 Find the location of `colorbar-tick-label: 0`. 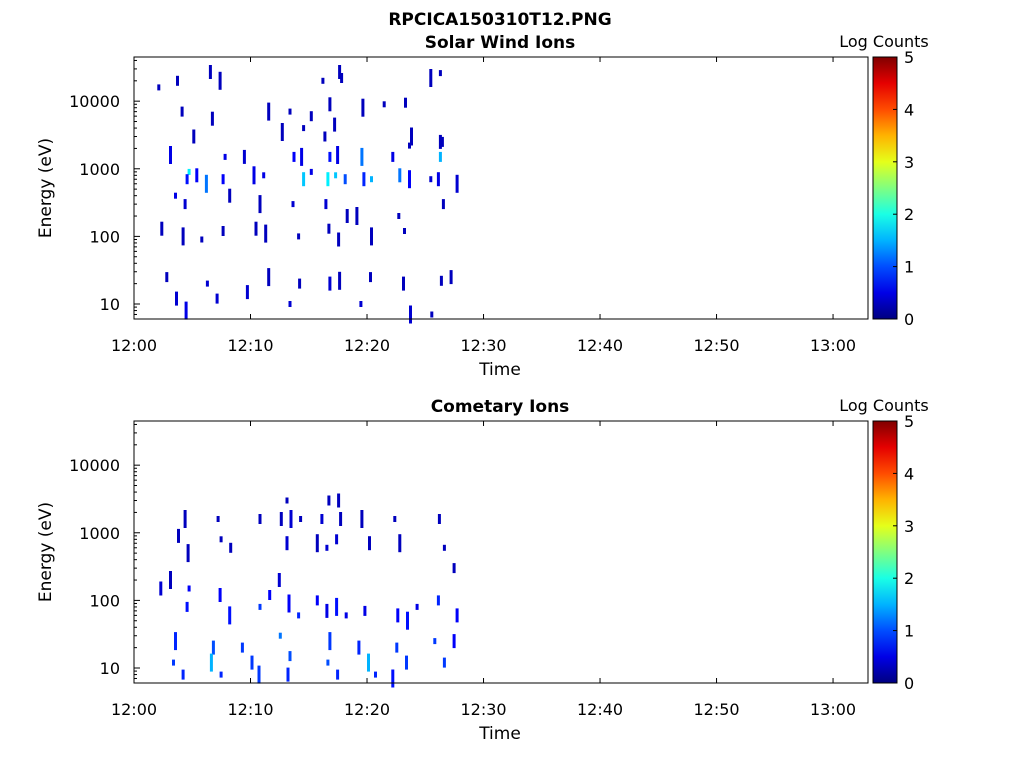

colorbar-tick-label: 0 is located at coordinates (909, 319).